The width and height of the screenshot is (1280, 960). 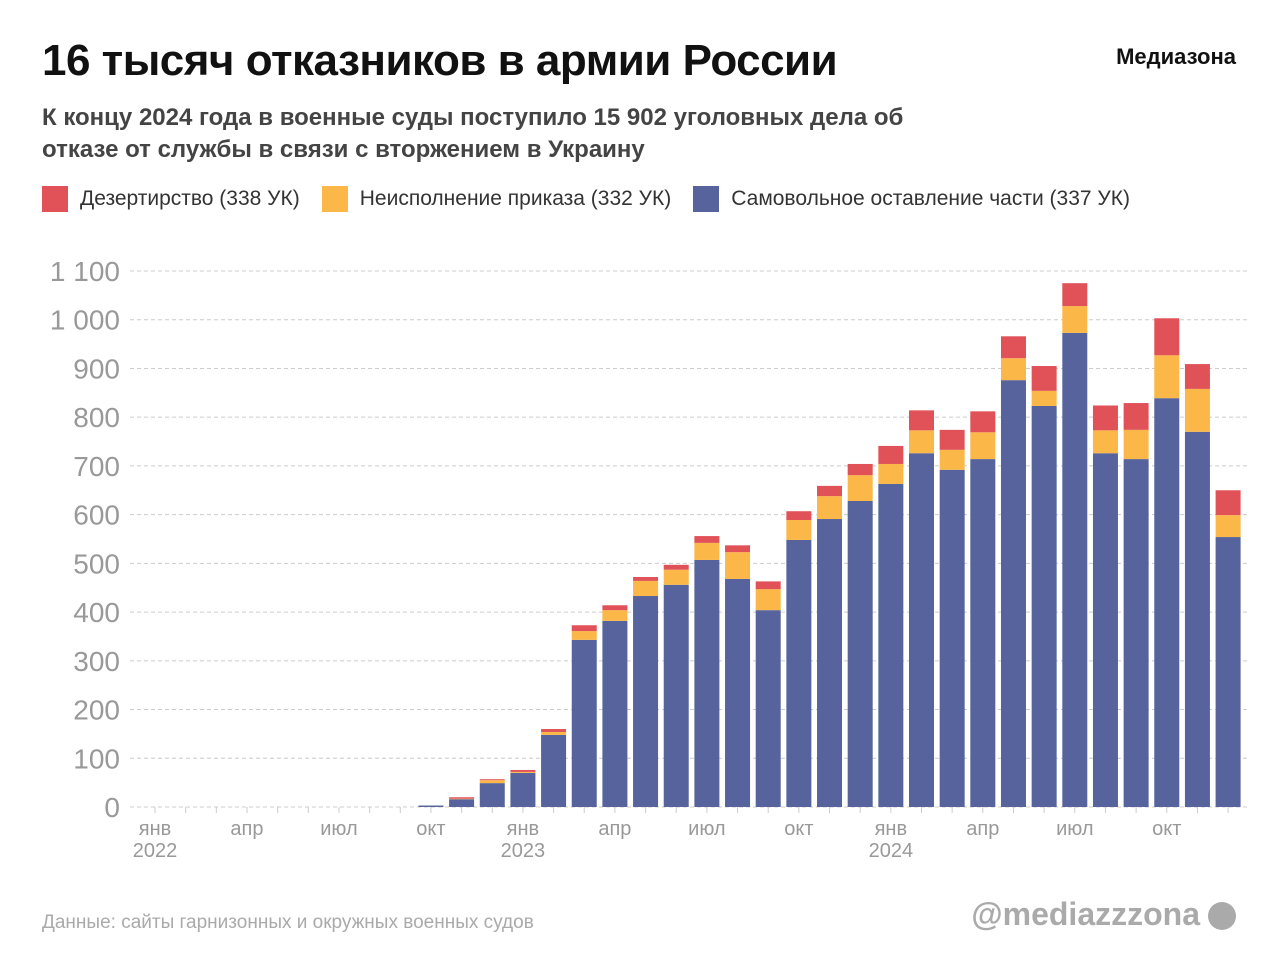 What do you see at coordinates (96, 417) in the screenshot?
I see `y-tick-label: 800` at bounding box center [96, 417].